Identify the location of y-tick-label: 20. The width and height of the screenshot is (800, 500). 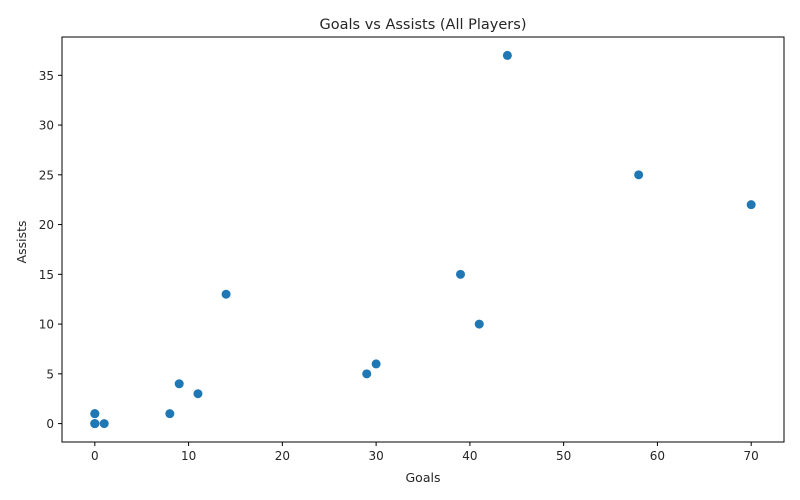
(46, 225).